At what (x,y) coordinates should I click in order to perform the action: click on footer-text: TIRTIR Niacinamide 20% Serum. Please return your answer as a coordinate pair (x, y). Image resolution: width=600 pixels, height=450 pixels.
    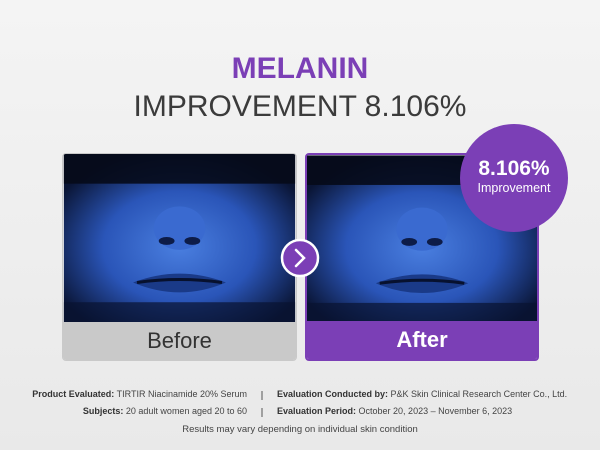
    Looking at the image, I should click on (181, 394).